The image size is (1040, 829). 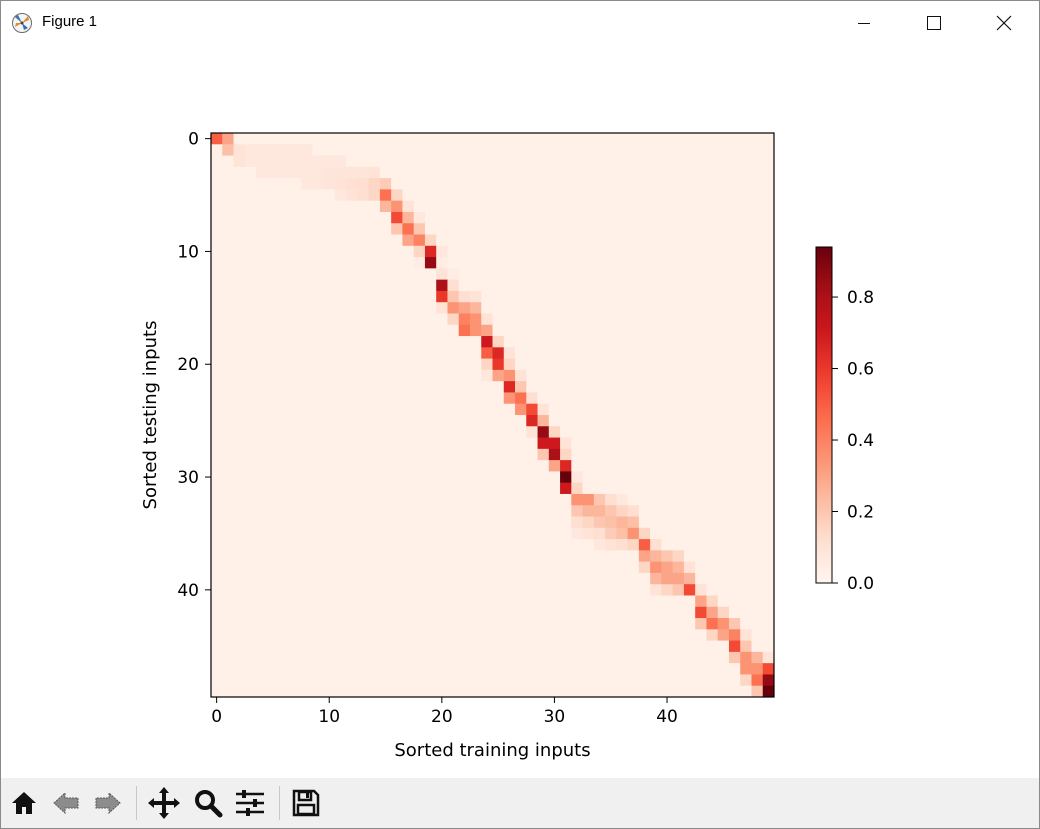 I want to click on title-bar: Figure 1, so click(x=520, y=23).